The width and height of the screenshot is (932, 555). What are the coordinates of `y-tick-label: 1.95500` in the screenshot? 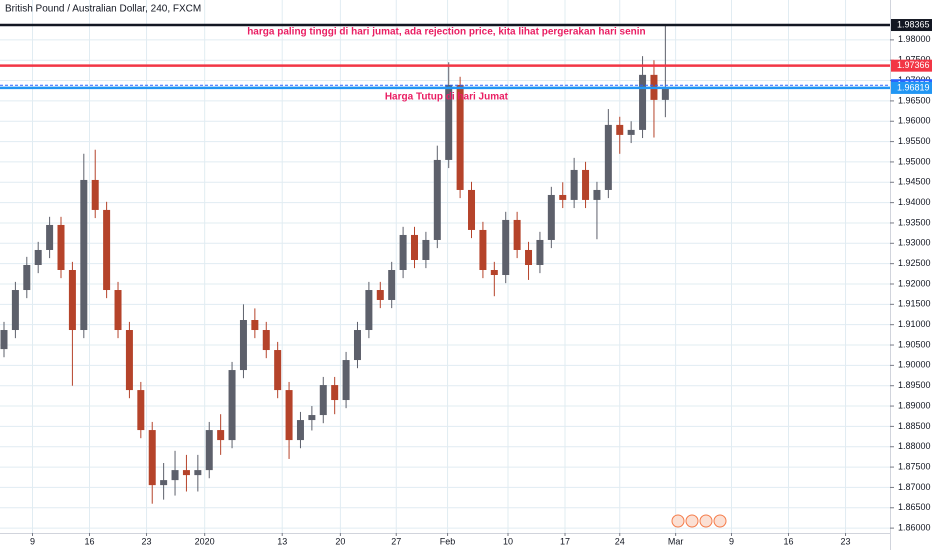 It's located at (914, 141).